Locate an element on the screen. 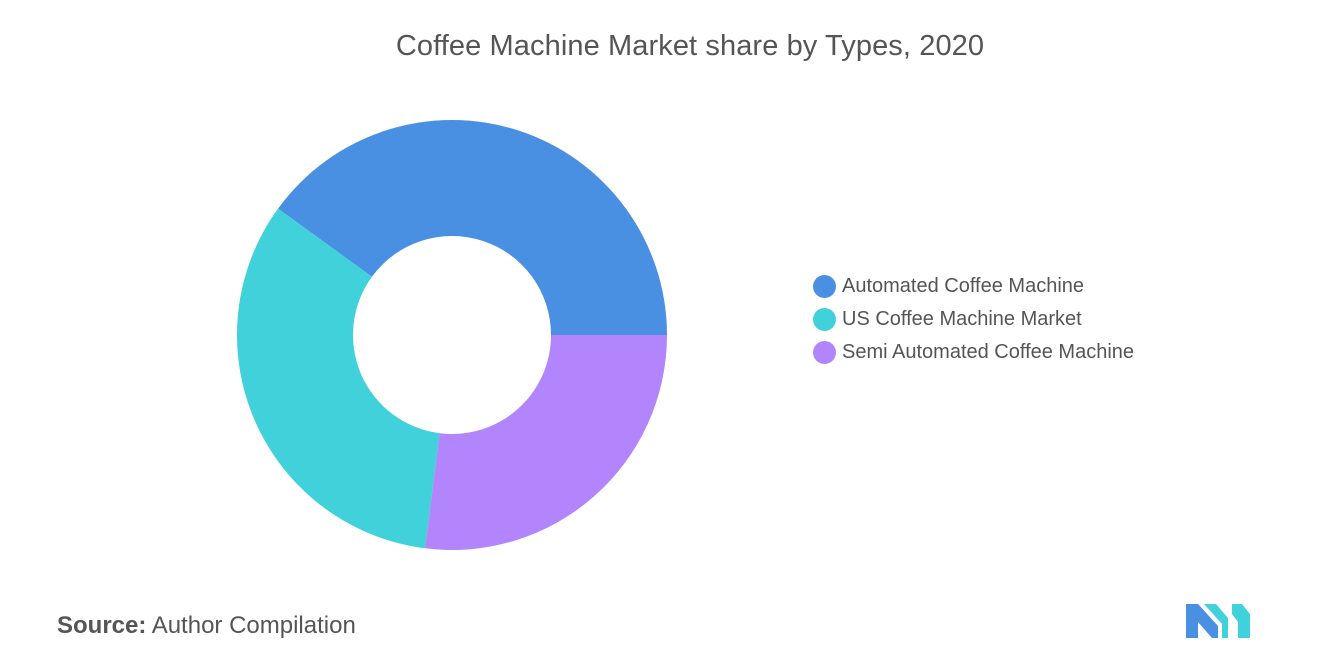 This screenshot has width=1320, height=665. source-note: Source: Author Compilation is located at coordinates (206, 626).